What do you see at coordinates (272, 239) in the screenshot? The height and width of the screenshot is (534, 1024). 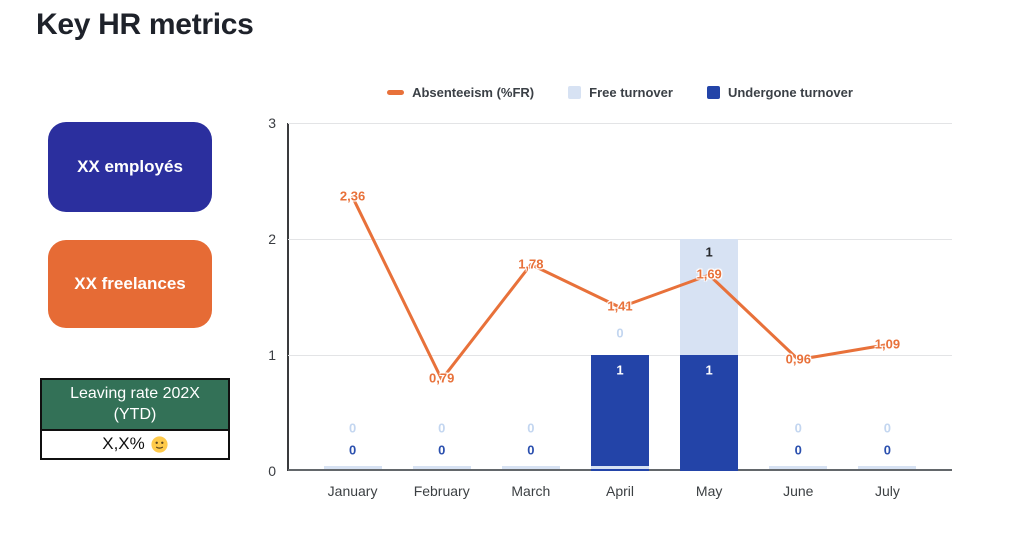 I see `y-axis-tick-label: 2` at bounding box center [272, 239].